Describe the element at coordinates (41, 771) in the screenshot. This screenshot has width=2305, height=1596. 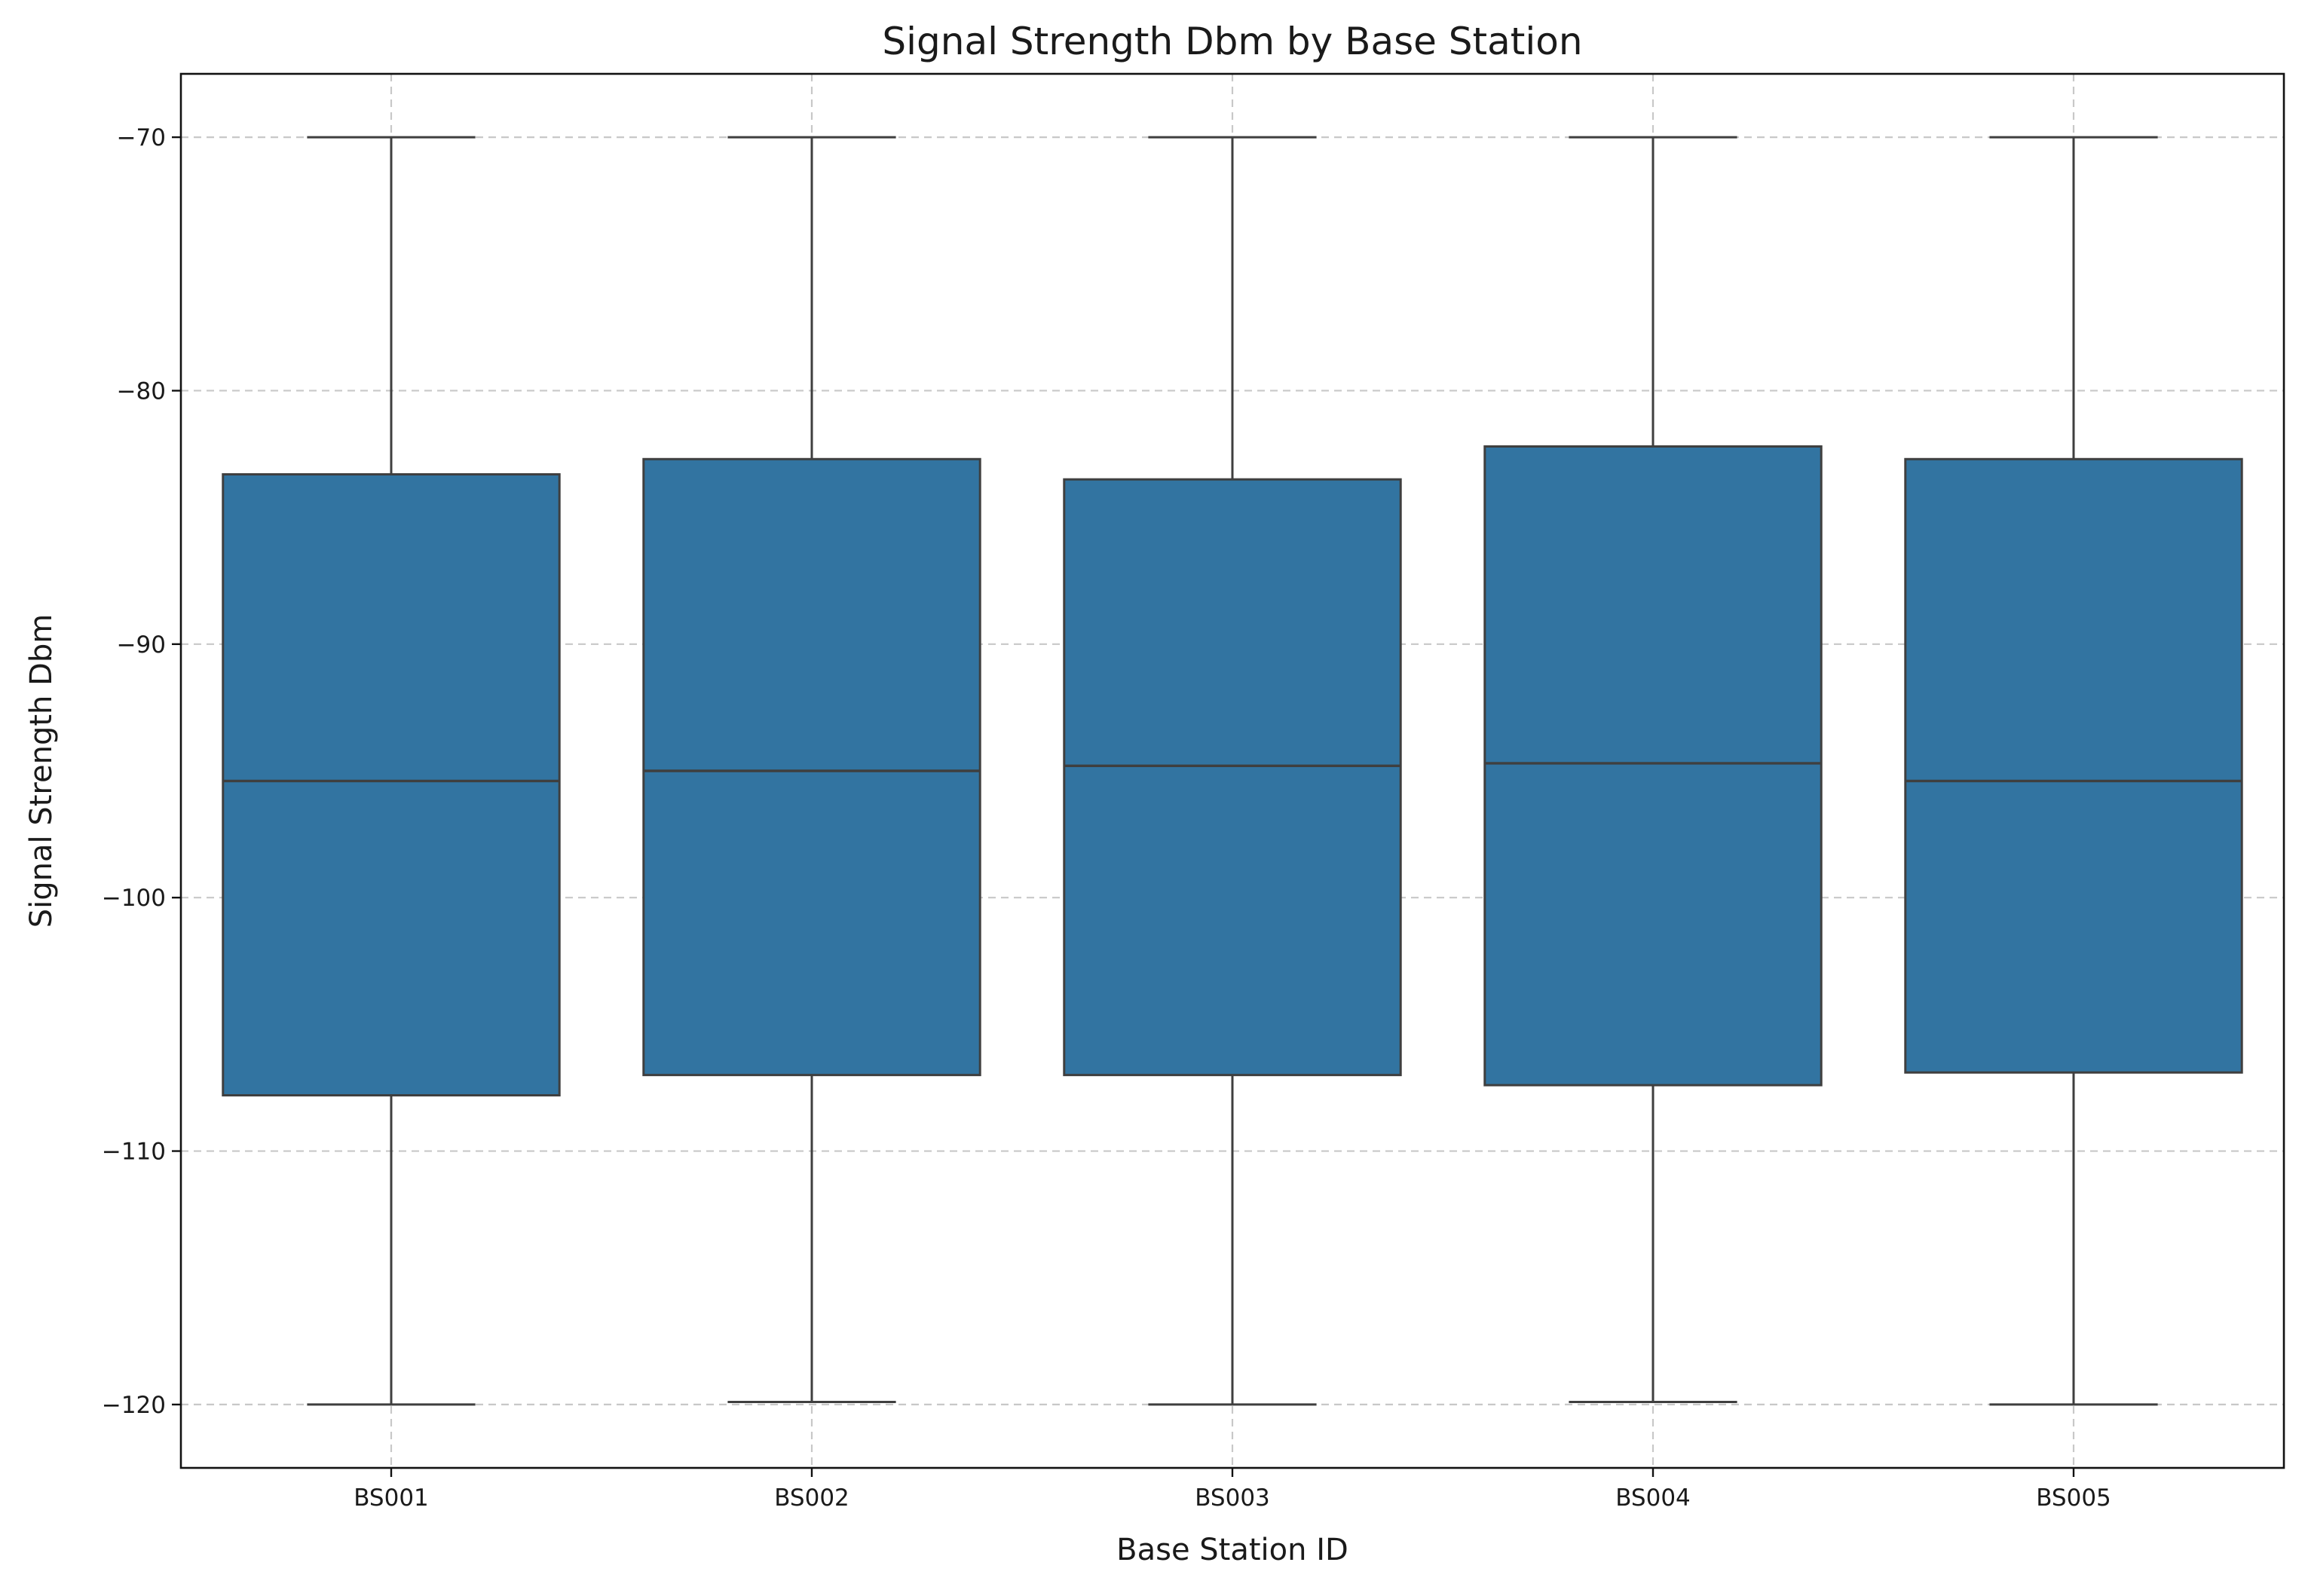
I see `y-axis-label: Signal Strength Dbm` at that location.